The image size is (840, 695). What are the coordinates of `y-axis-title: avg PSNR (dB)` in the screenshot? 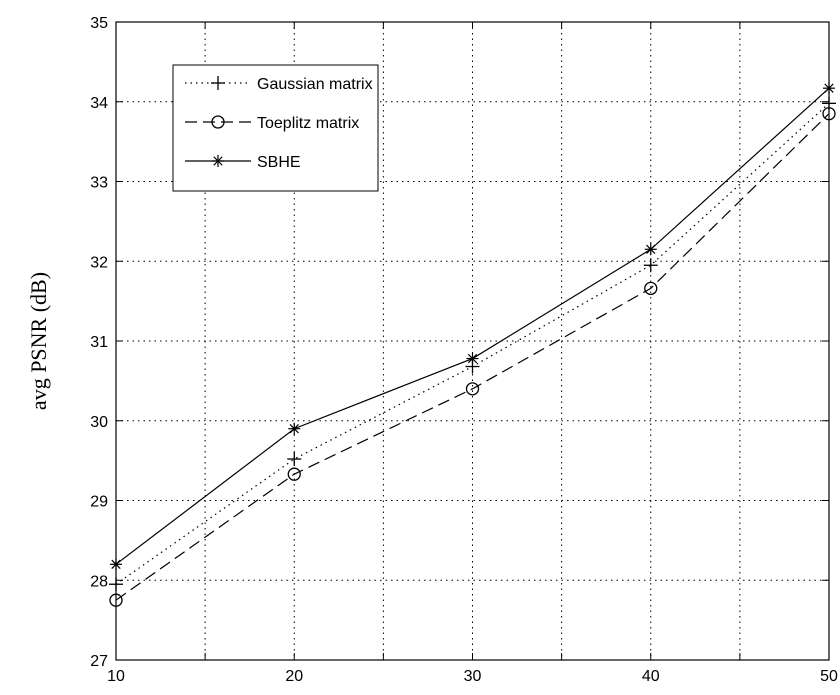 It's located at (38, 341).